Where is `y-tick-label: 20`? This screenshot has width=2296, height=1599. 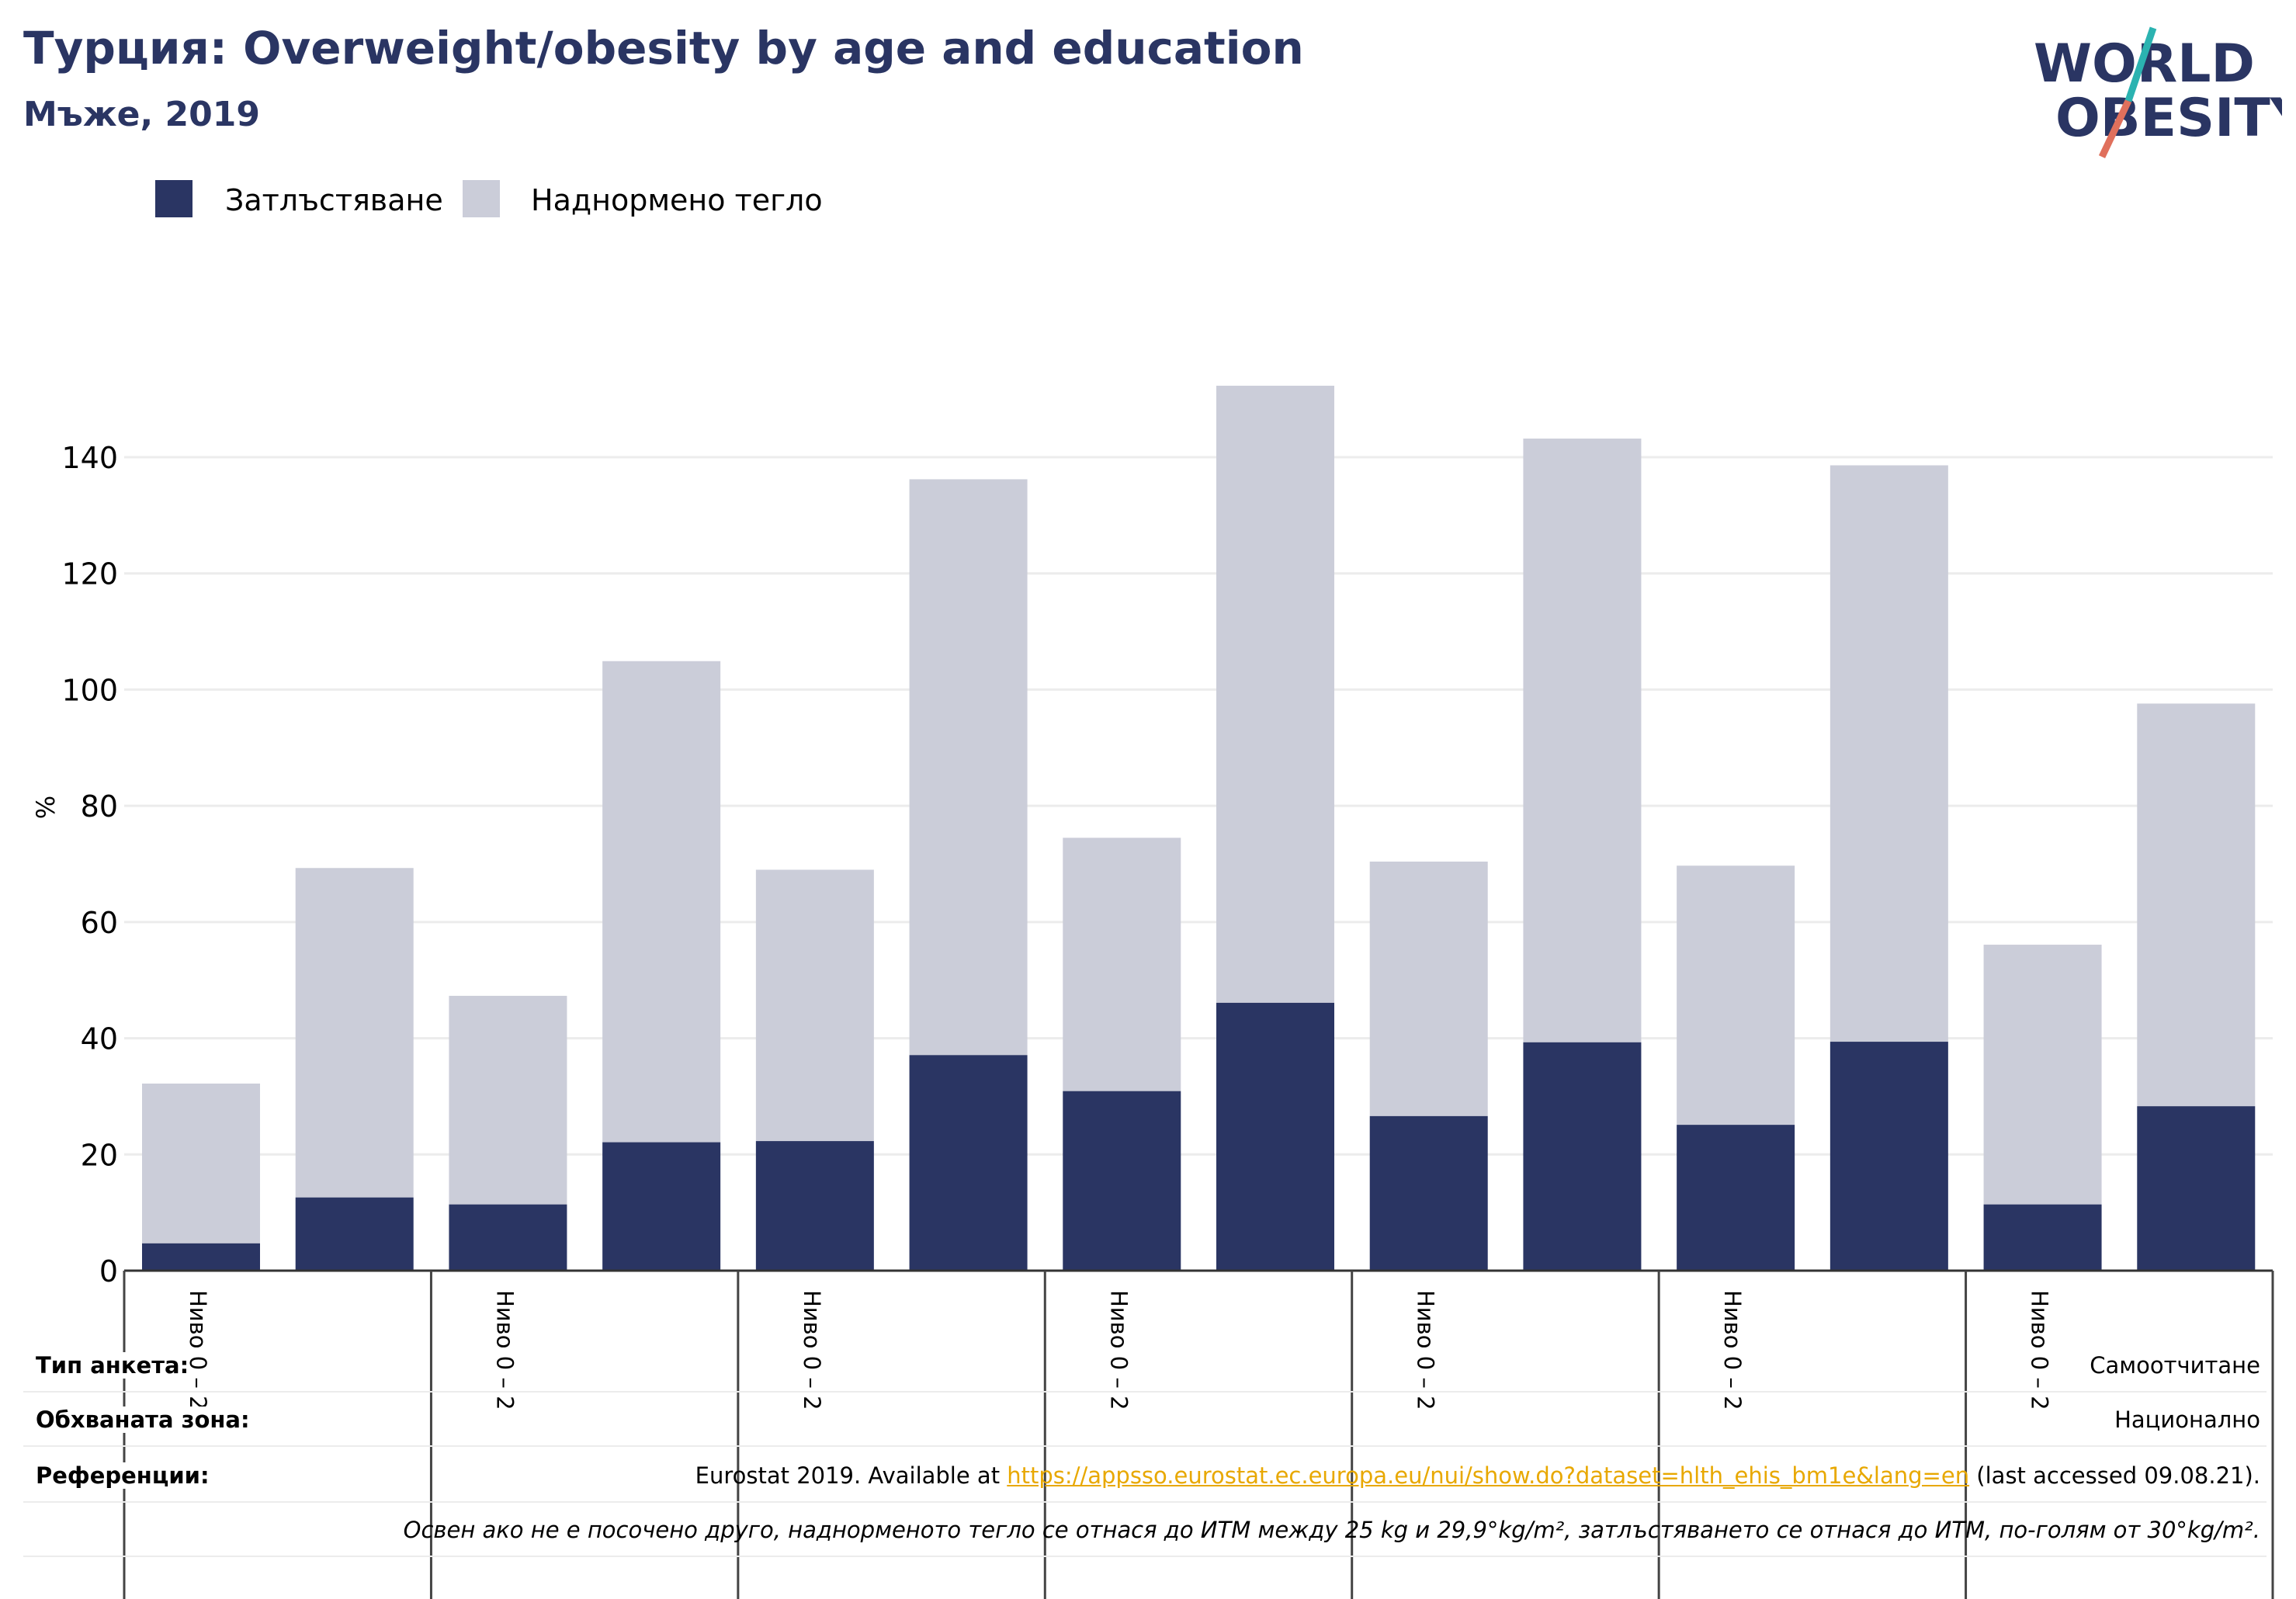
y-tick-label: 20 is located at coordinates (99, 1155).